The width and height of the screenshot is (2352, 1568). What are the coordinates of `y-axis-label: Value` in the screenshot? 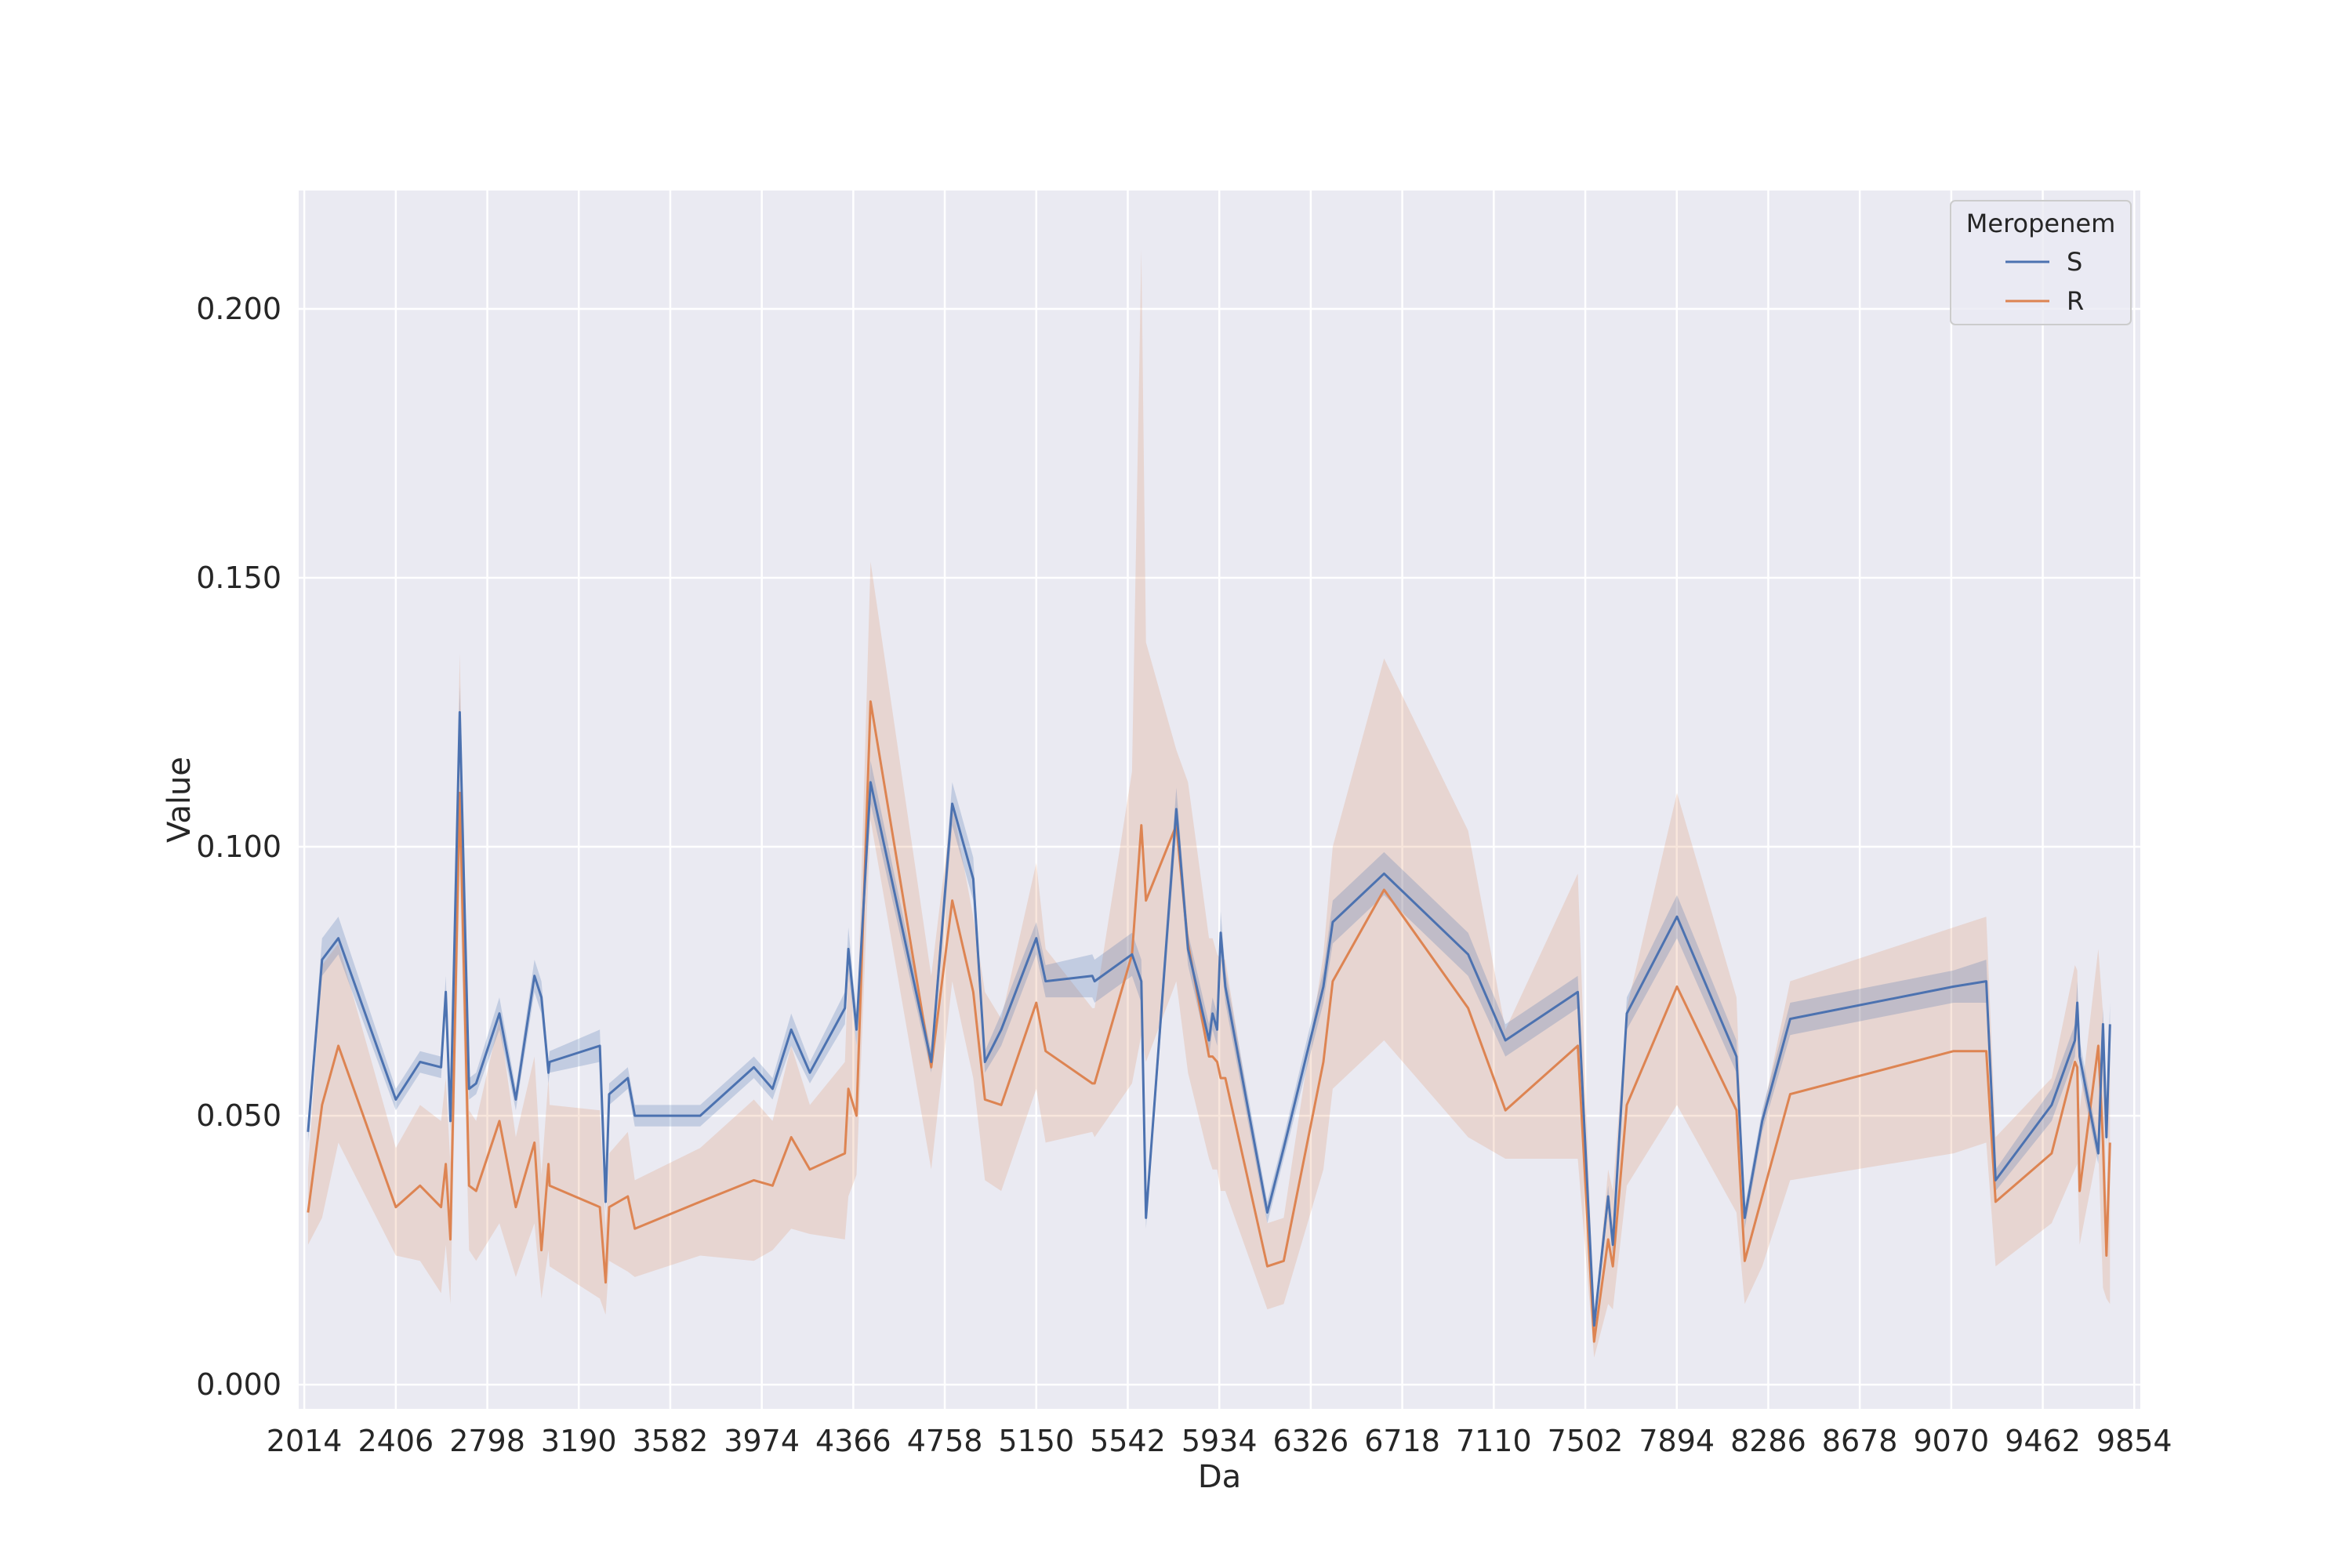 It's located at (180, 800).